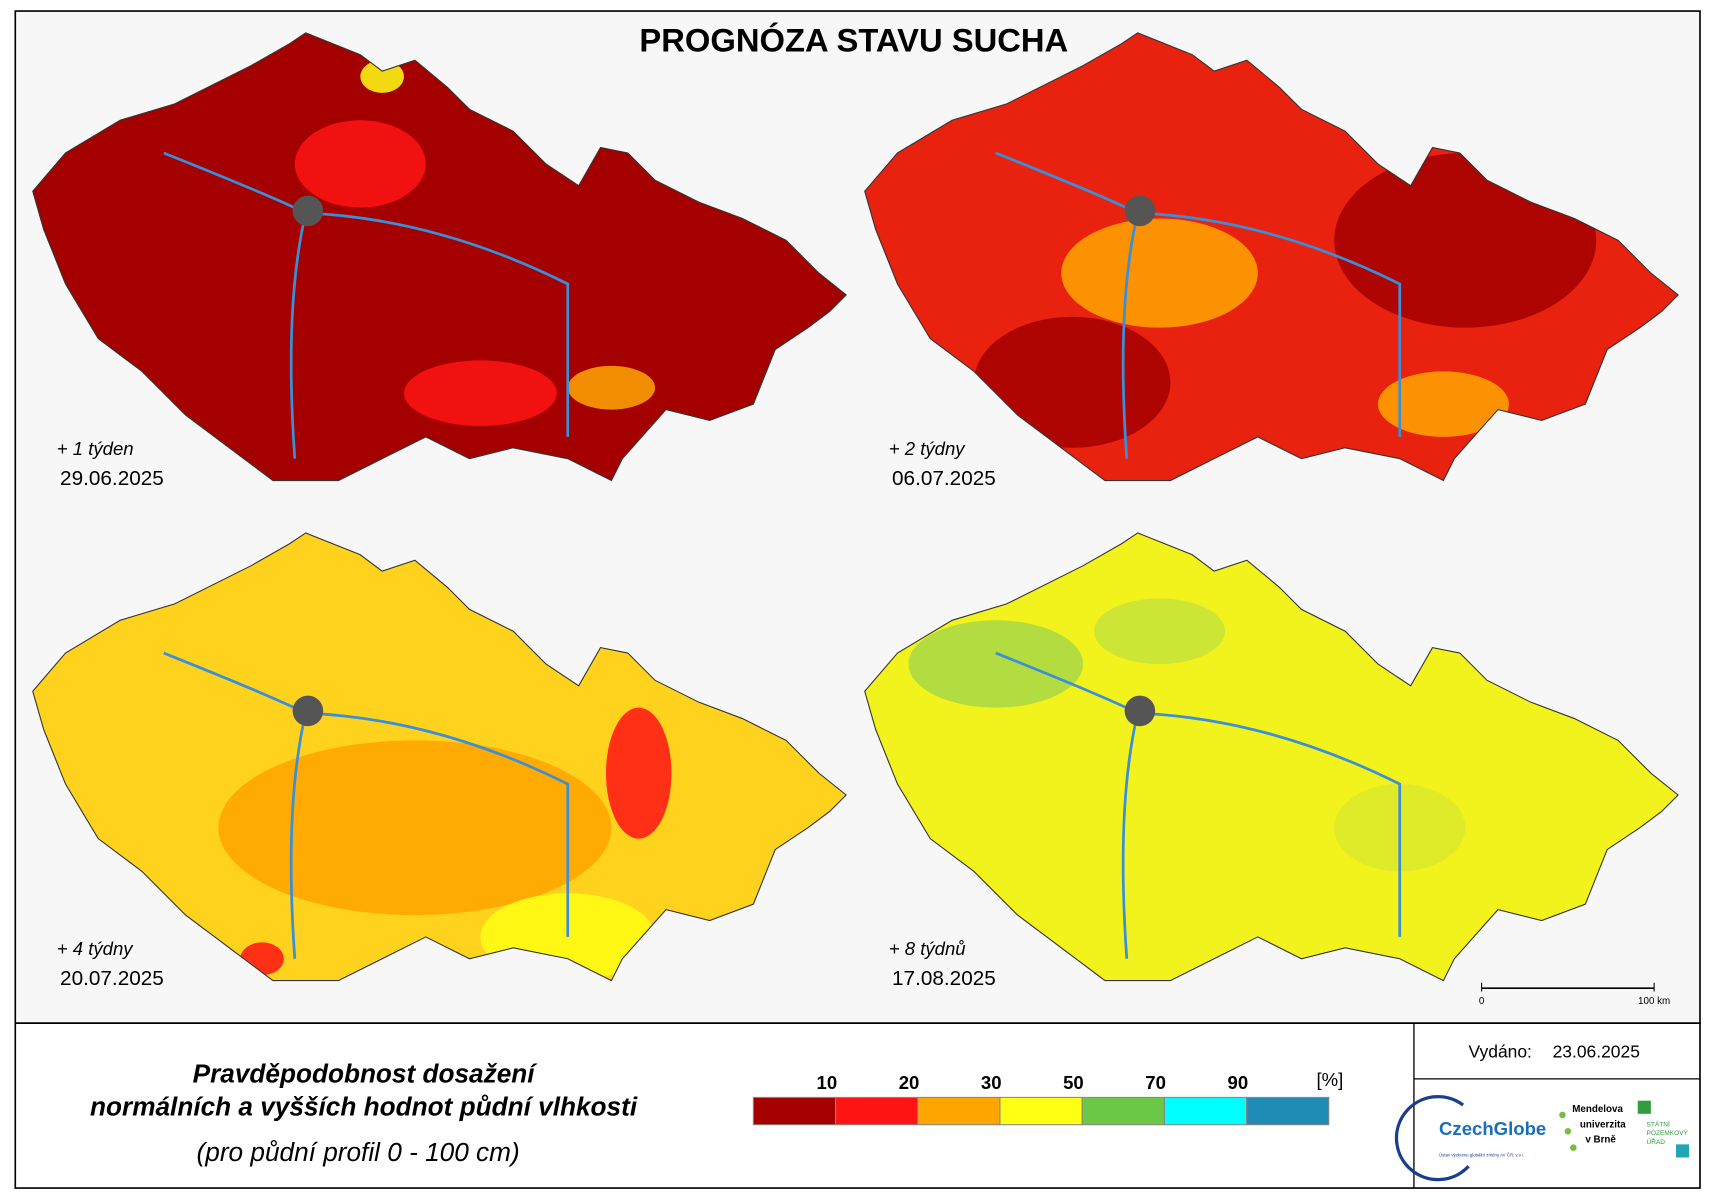  What do you see at coordinates (112, 978) in the screenshot?
I see `panel-date: 20.07.2025` at bounding box center [112, 978].